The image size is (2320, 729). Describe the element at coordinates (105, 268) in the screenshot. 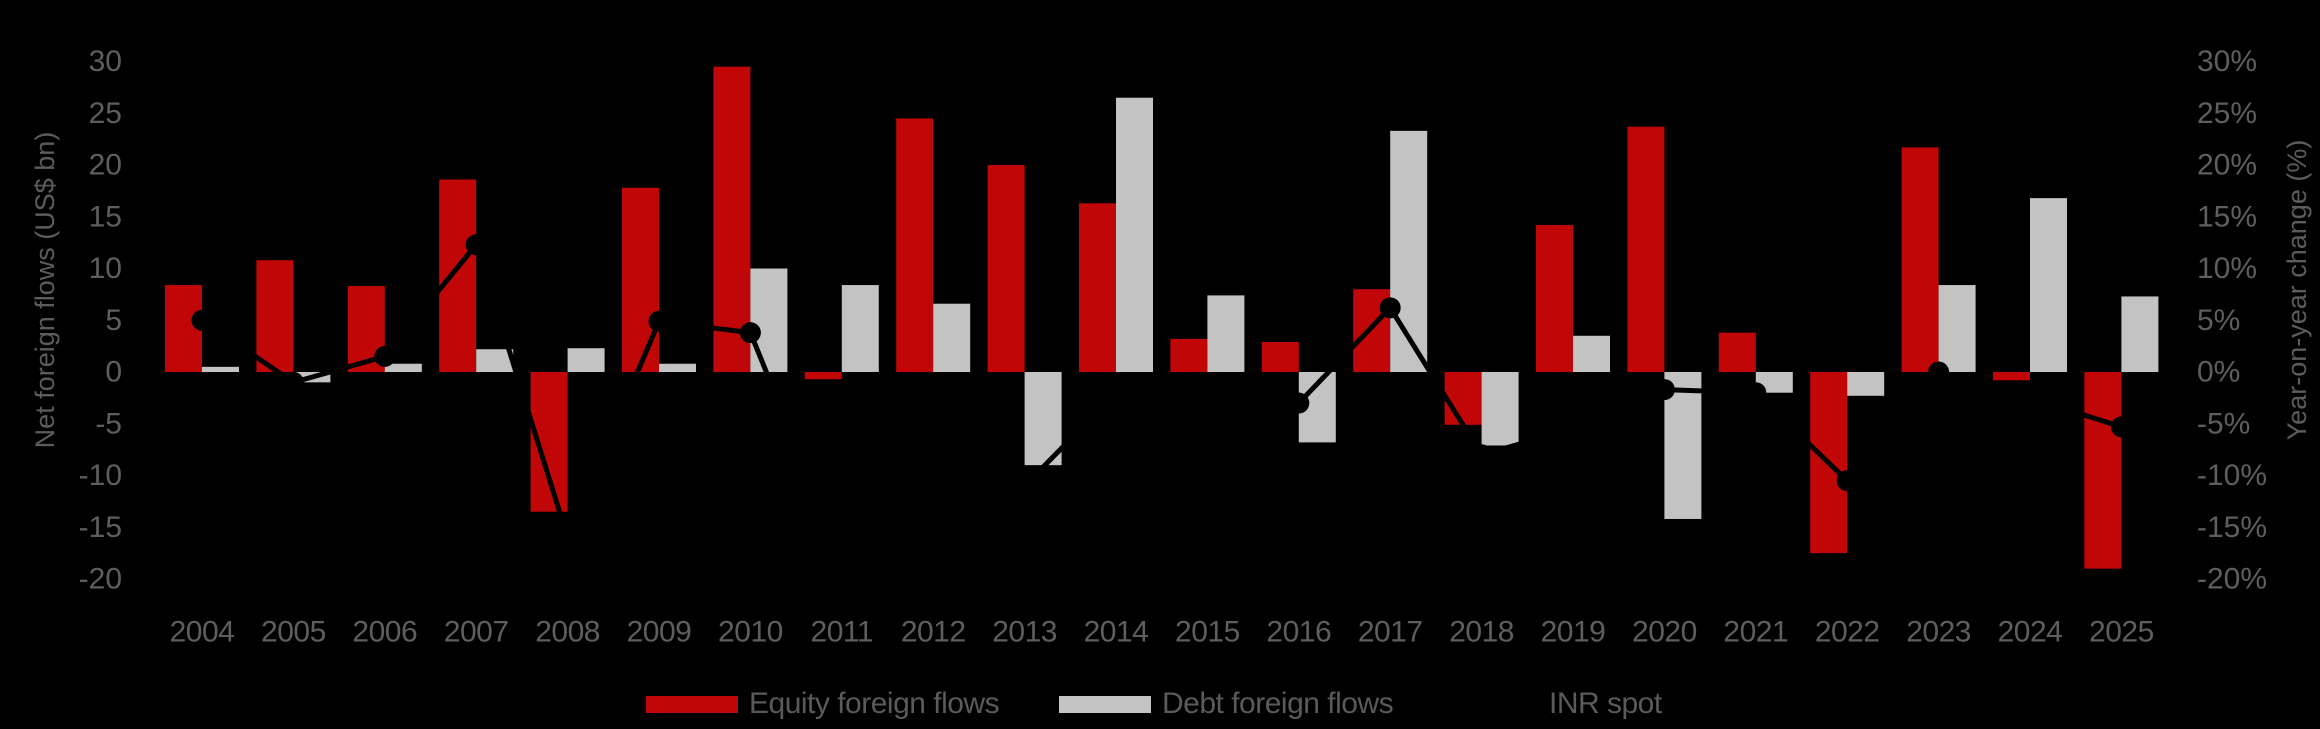

I see `left-axis-tick-10: 10` at that location.